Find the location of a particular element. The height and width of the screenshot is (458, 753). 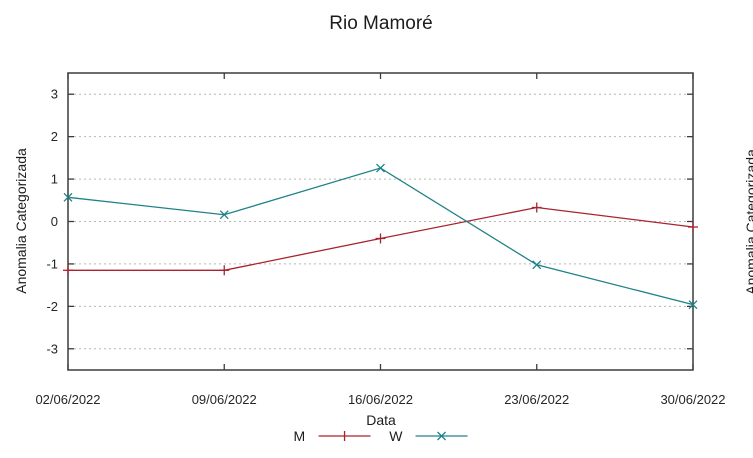

x-tick-label: 23/06/2022 is located at coordinates (536, 399).